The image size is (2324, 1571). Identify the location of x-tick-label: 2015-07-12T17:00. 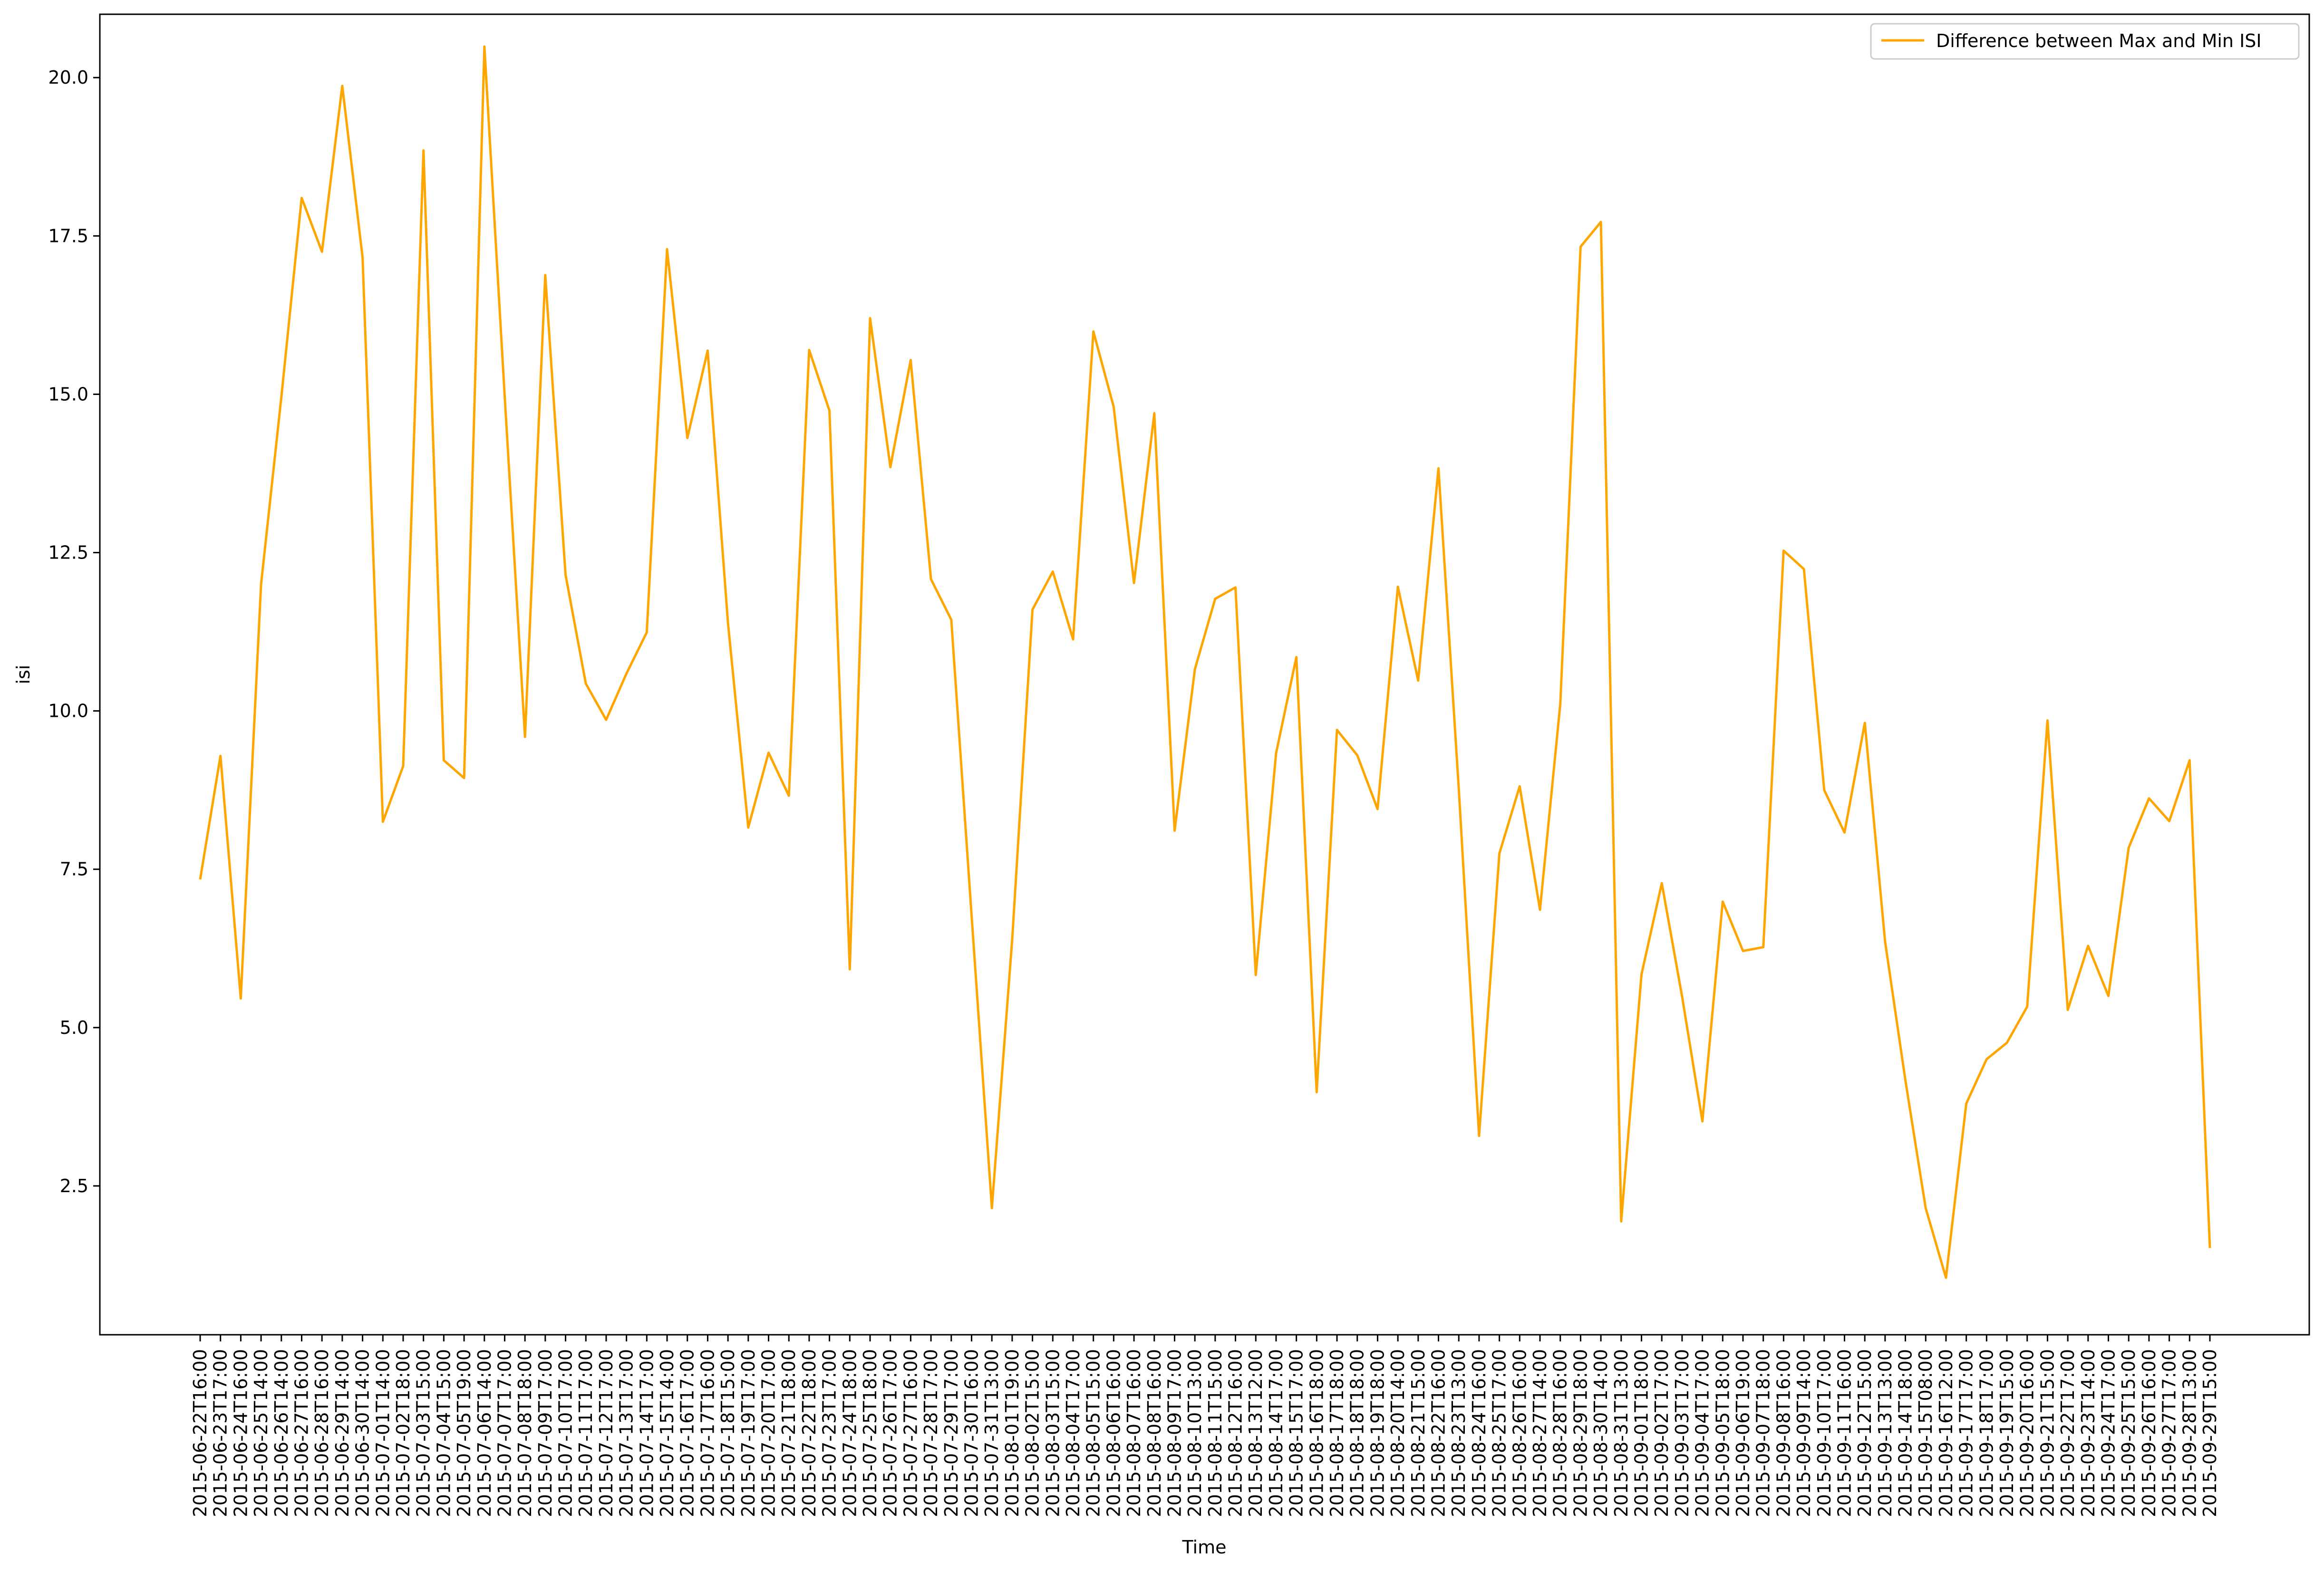
(607, 1433).